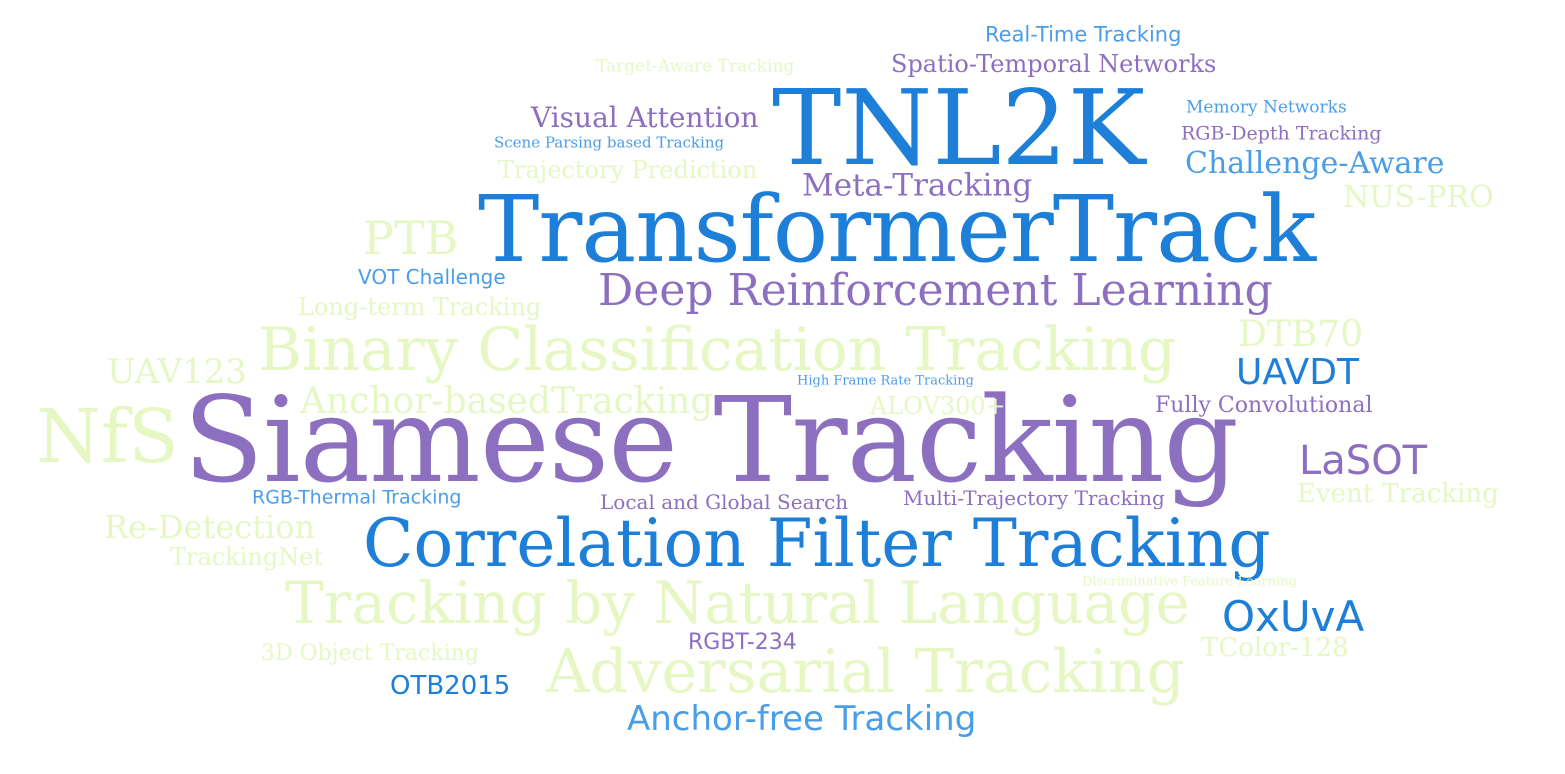 The width and height of the screenshot is (1565, 774). What do you see at coordinates (1363, 461) in the screenshot?
I see `word-lasot: LaSOT` at bounding box center [1363, 461].